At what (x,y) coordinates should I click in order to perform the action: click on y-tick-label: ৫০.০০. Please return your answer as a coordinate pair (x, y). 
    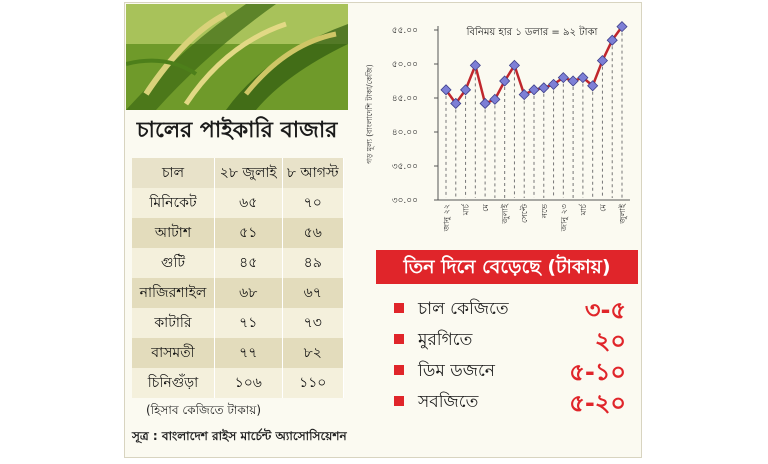
    Looking at the image, I should click on (405, 65).